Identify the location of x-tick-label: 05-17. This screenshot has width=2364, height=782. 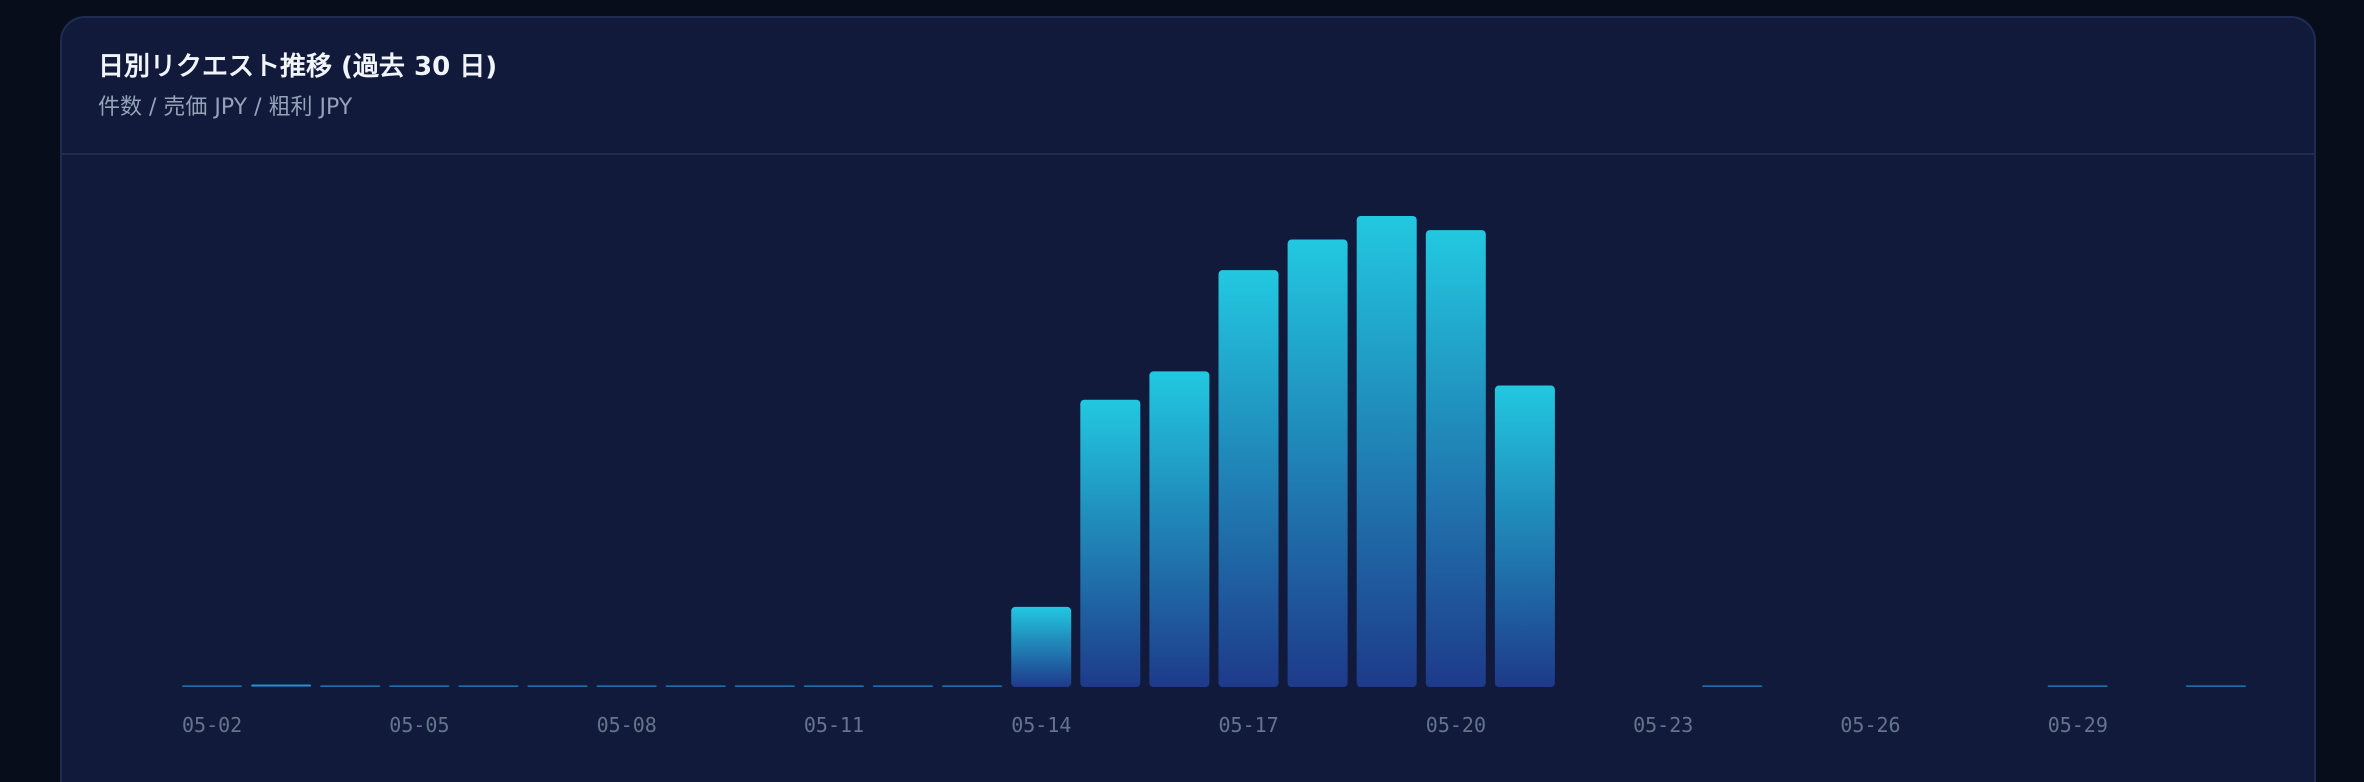
(1249, 725).